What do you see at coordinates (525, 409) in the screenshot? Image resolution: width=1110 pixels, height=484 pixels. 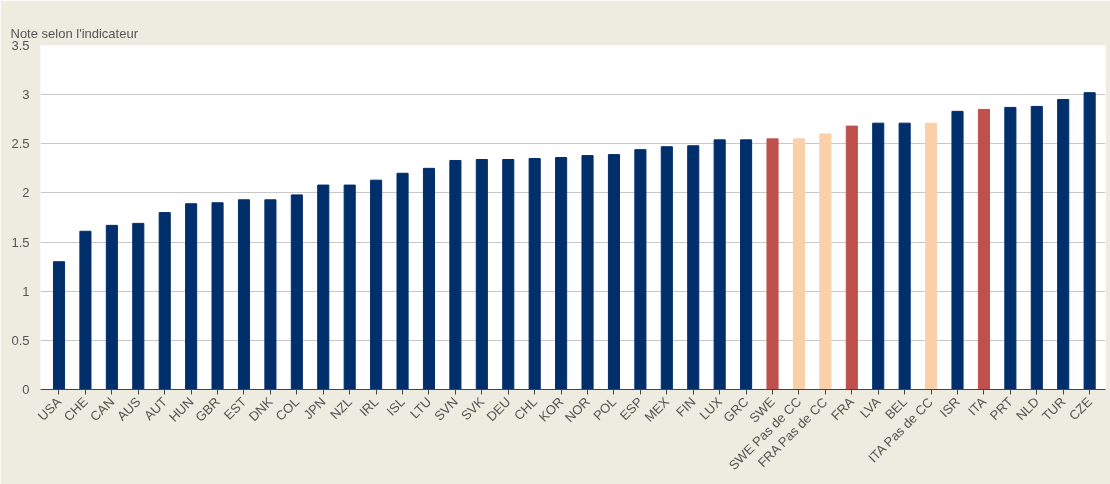 I see `x-tick-label: CHL` at bounding box center [525, 409].